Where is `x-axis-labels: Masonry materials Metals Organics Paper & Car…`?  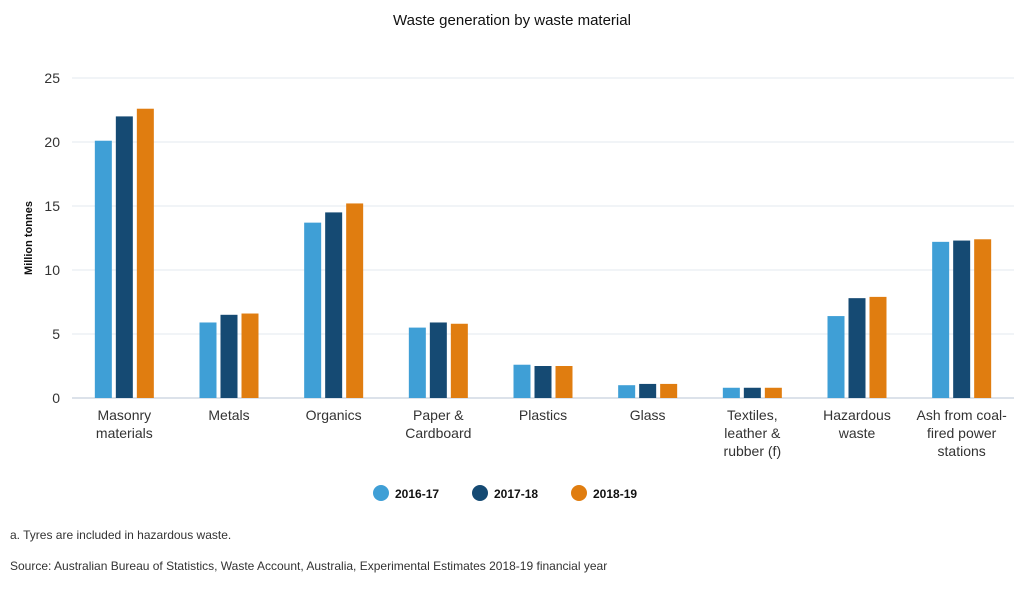 x-axis-labels: Masonry materials Metals Organics Paper & Car… is located at coordinates (551, 433).